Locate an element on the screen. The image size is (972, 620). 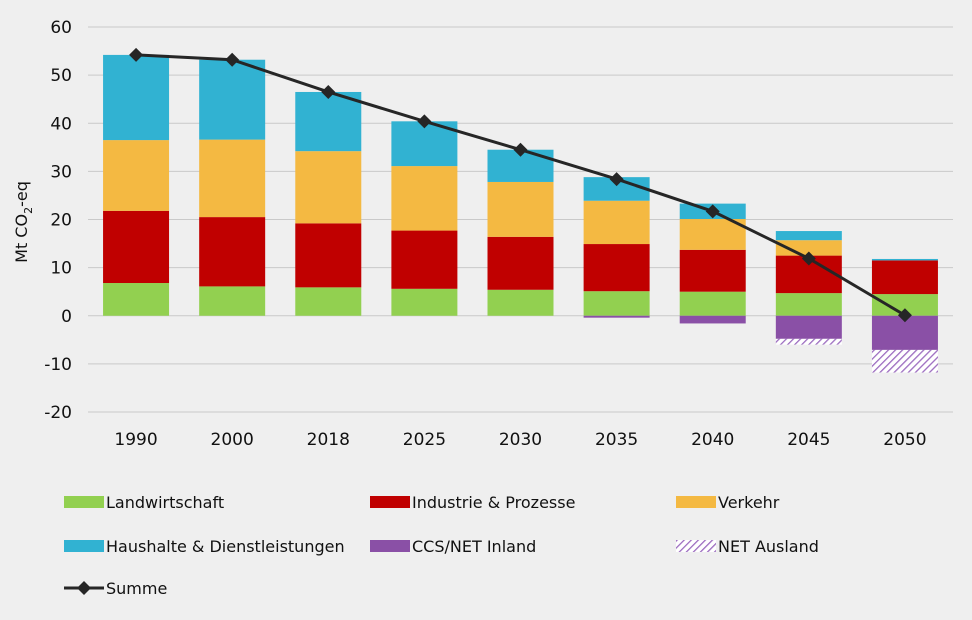
y-tick-label: -20 is located at coordinates (58, 413).